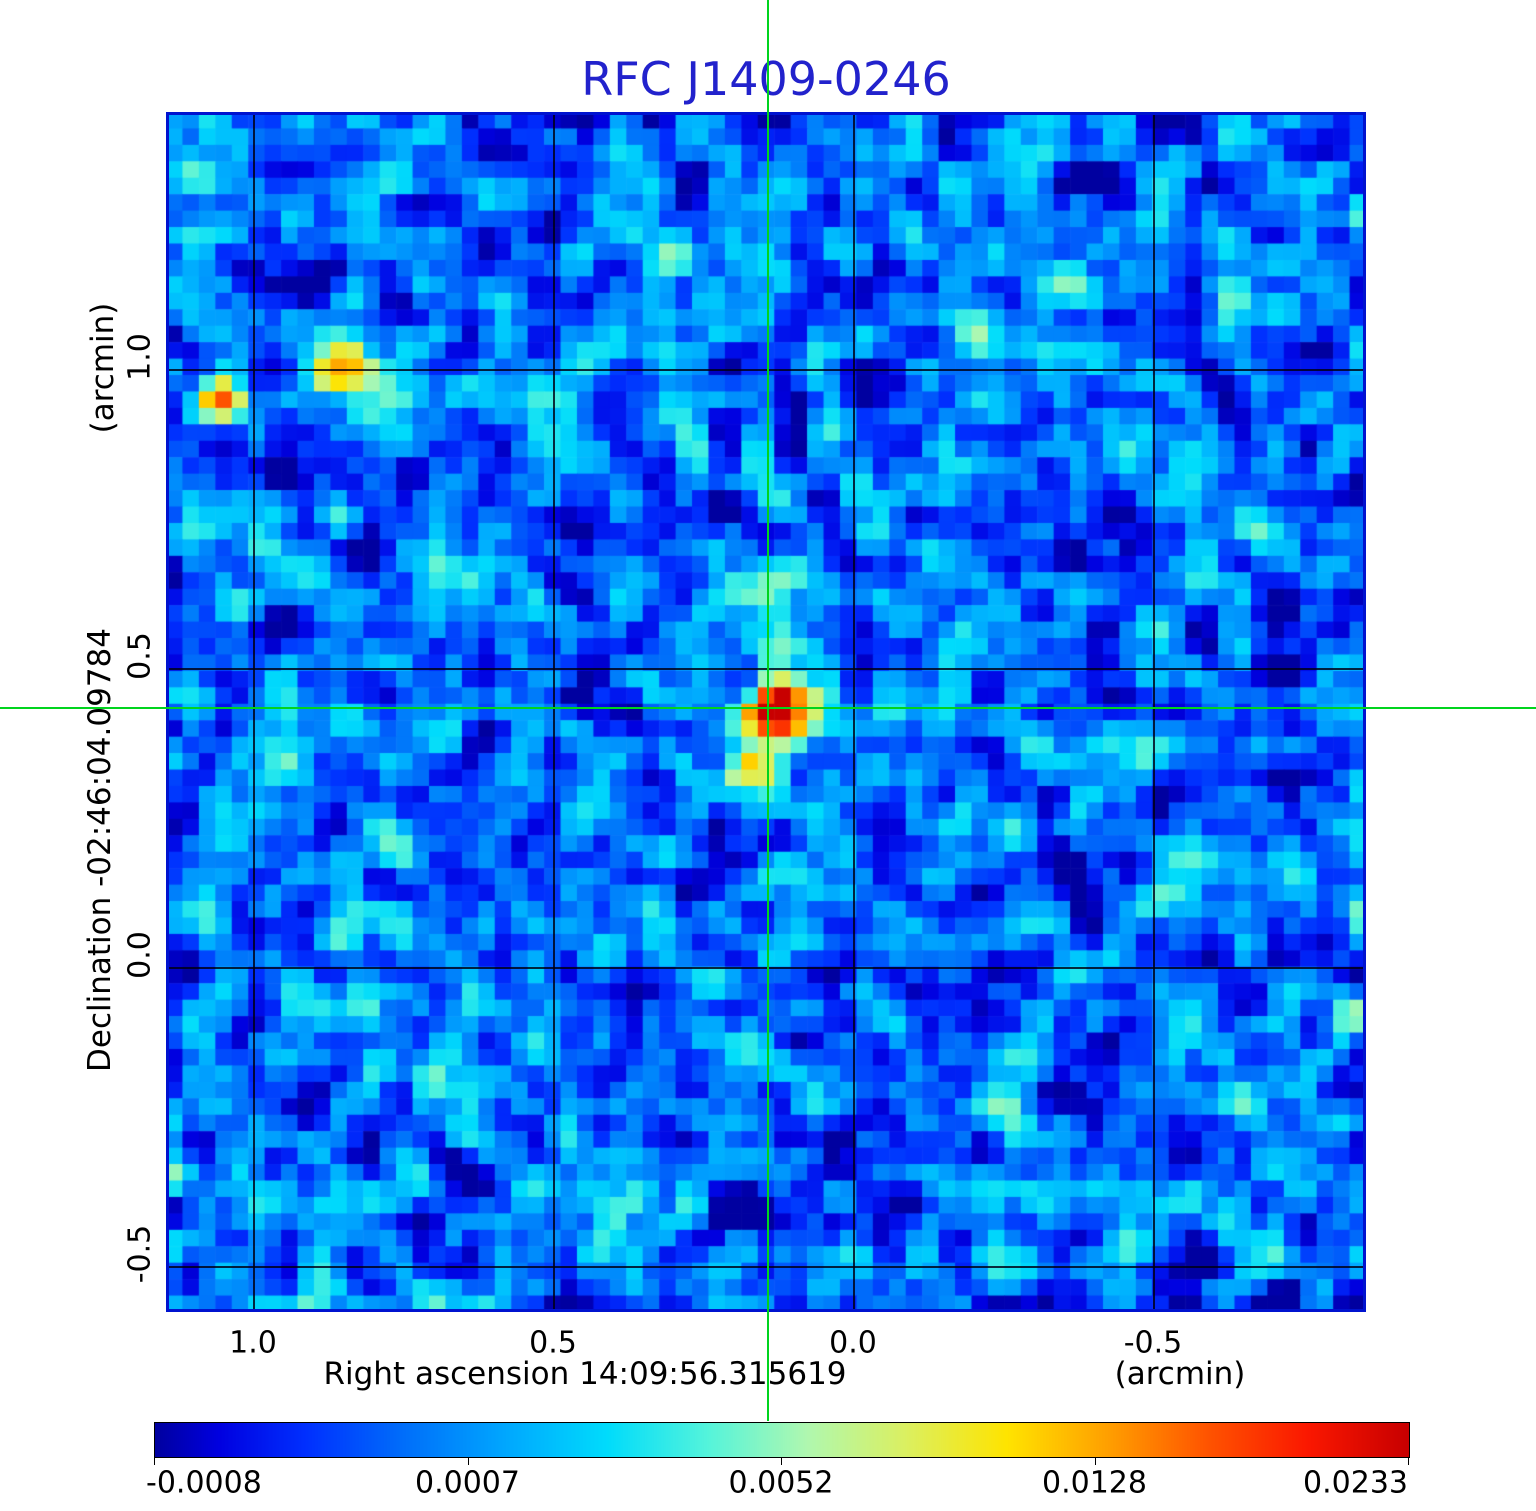  Describe the element at coordinates (1094, 1483) in the screenshot. I see `colorbar-tick-75: 0.0128` at that location.